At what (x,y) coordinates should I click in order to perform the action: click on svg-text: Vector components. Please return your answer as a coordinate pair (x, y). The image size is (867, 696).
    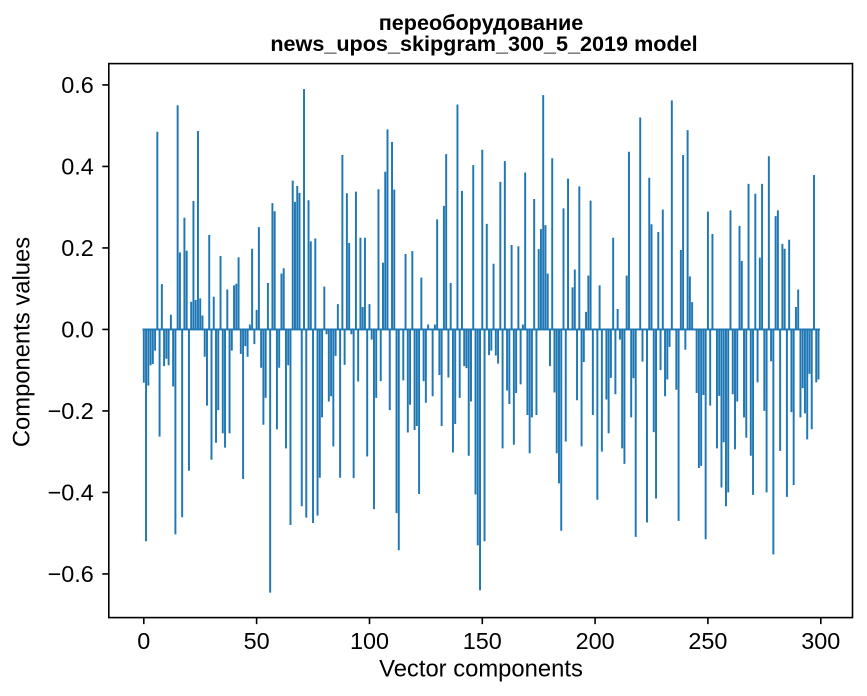
    Looking at the image, I should click on (481, 668).